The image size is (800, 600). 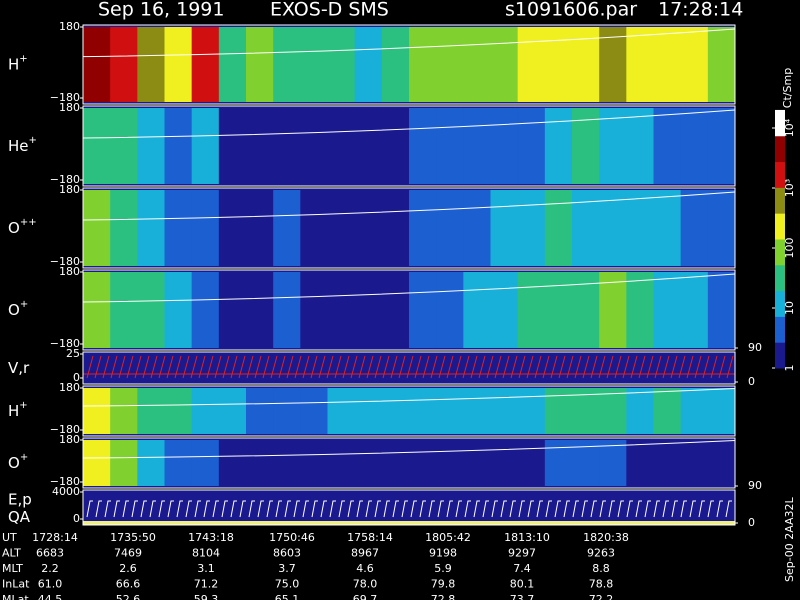 What do you see at coordinates (66, 491) in the screenshot?
I see `y-tick-label: 4000` at bounding box center [66, 491].